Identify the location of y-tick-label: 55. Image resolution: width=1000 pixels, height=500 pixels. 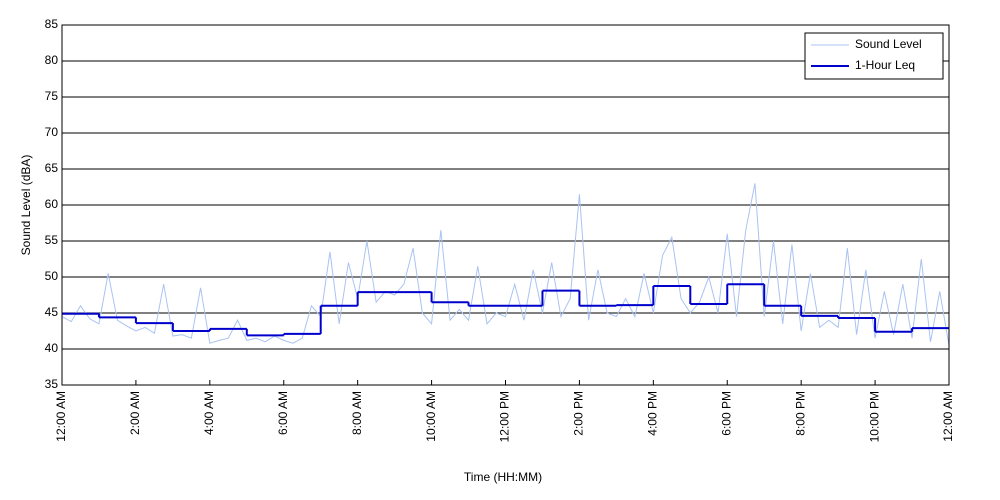
(52, 240).